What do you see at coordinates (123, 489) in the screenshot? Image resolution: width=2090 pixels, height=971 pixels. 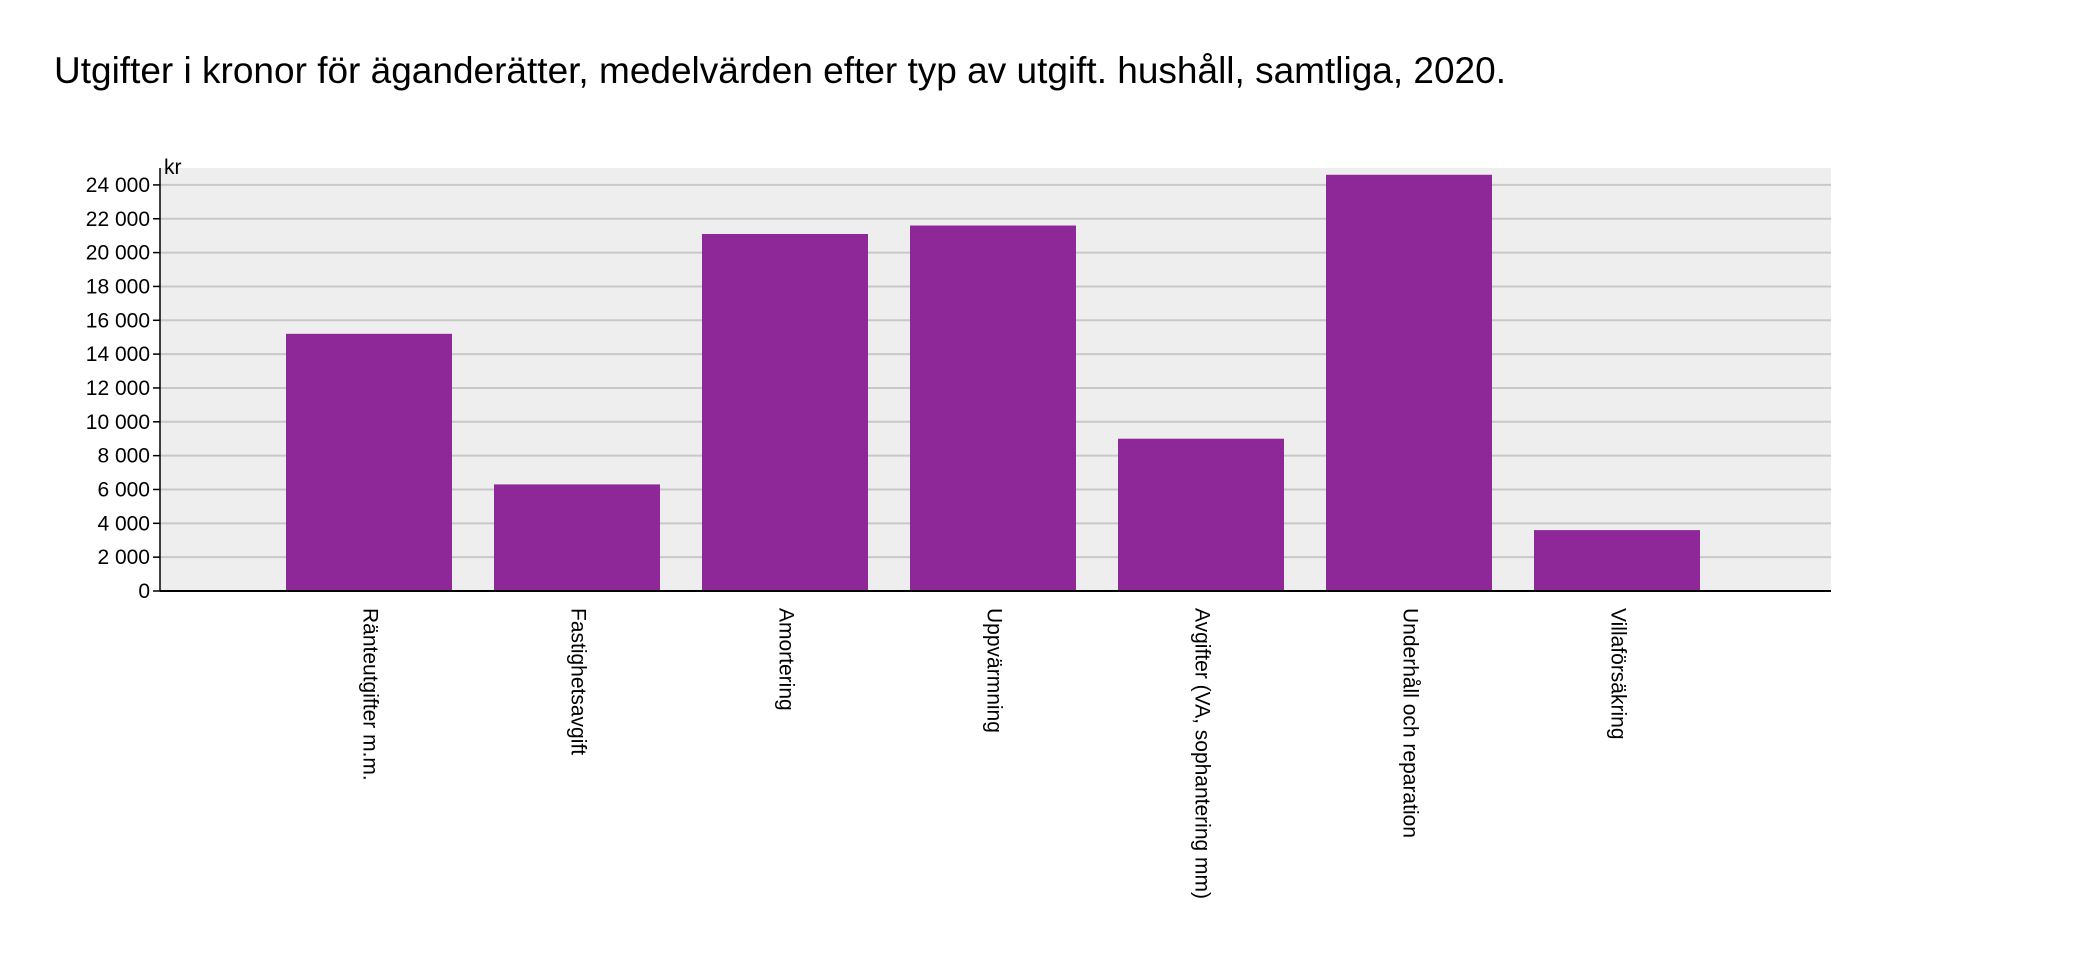 I see `y-tick-label: 6 000` at bounding box center [123, 489].